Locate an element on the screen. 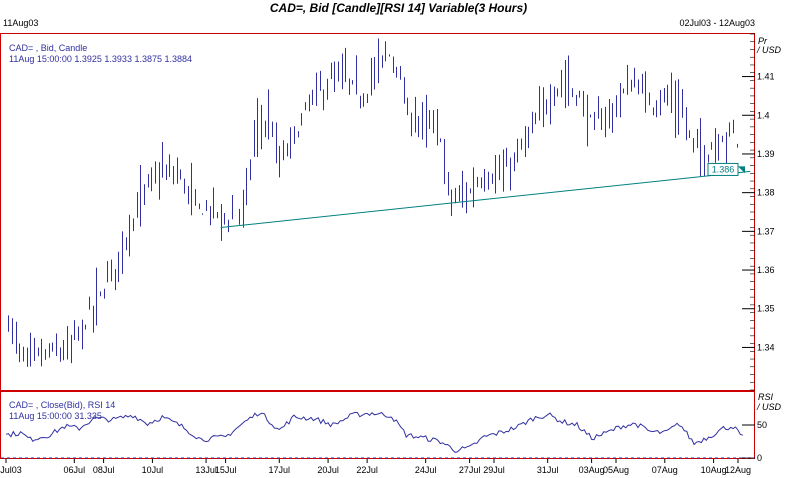 The width and height of the screenshot is (797, 478). x-axis-tick-label: 03Aug is located at coordinates (592, 470).